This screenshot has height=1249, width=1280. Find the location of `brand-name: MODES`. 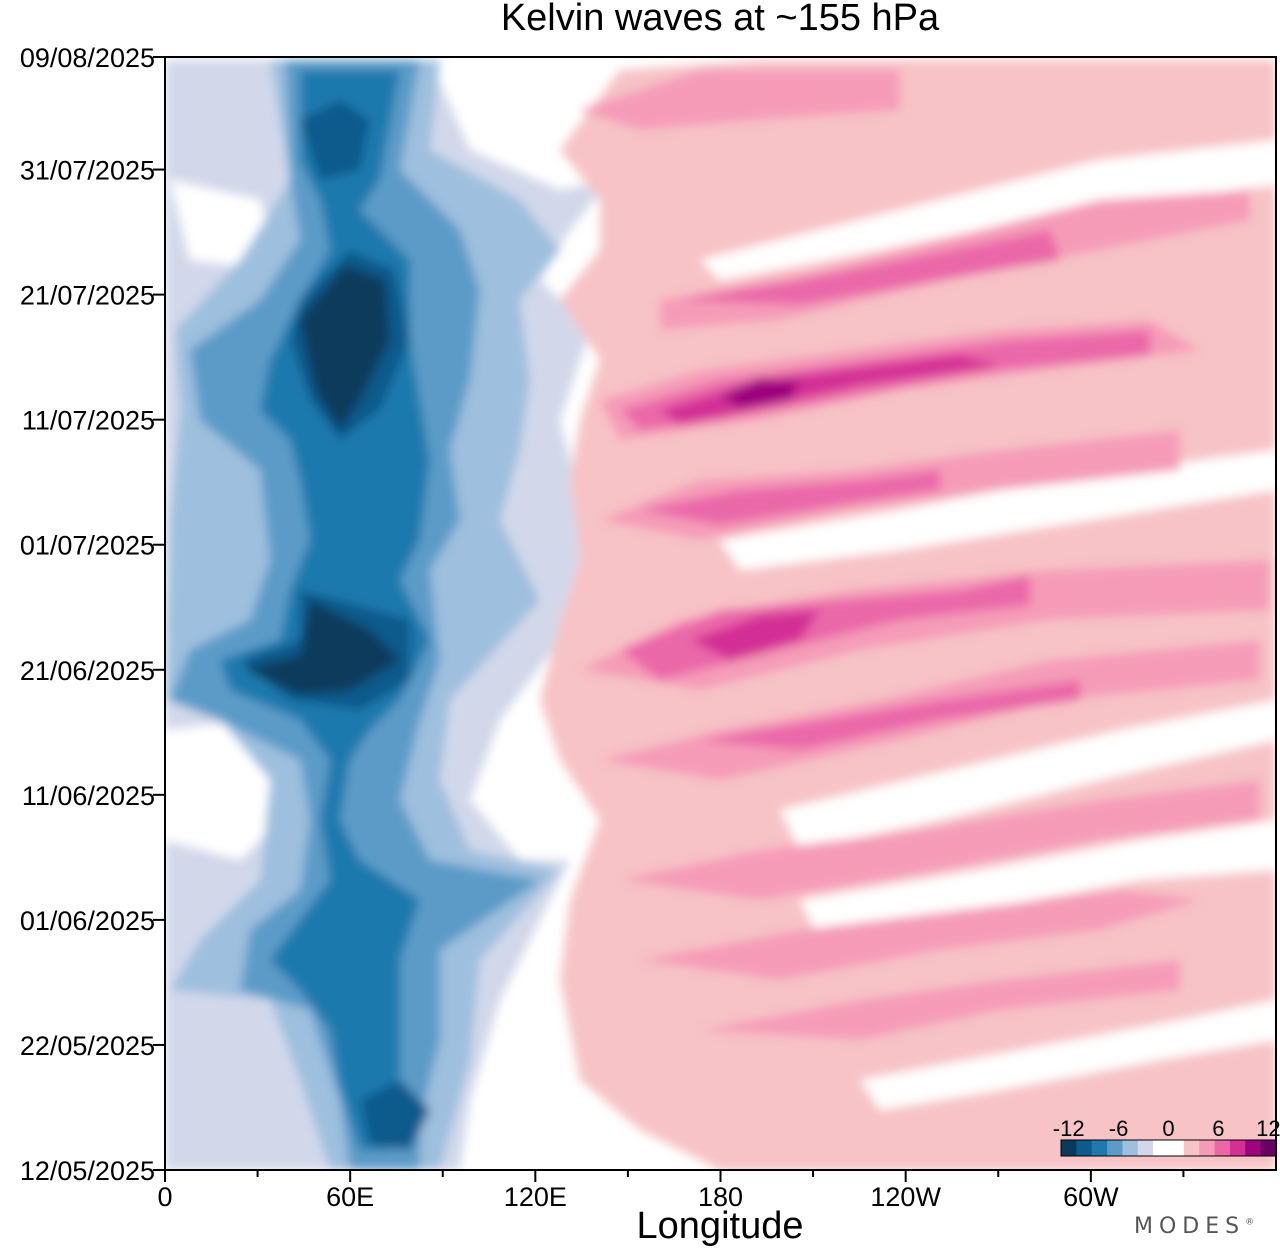

brand-name: MODES is located at coordinates (1190, 1226).